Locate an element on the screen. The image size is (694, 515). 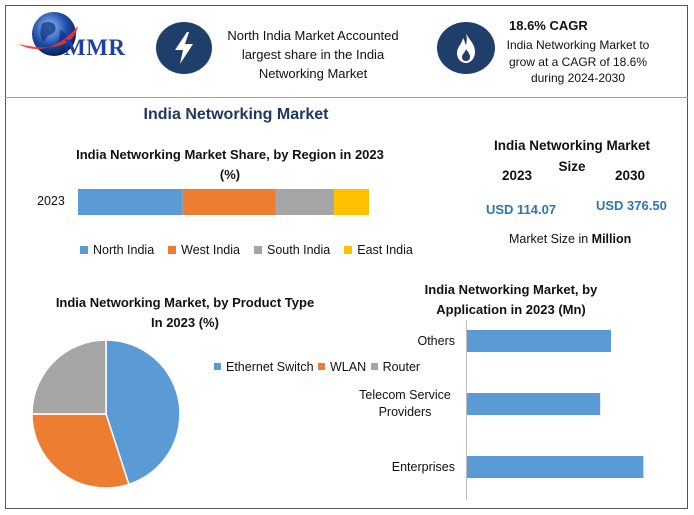
application-bar-chart is located at coordinates (555, 404).